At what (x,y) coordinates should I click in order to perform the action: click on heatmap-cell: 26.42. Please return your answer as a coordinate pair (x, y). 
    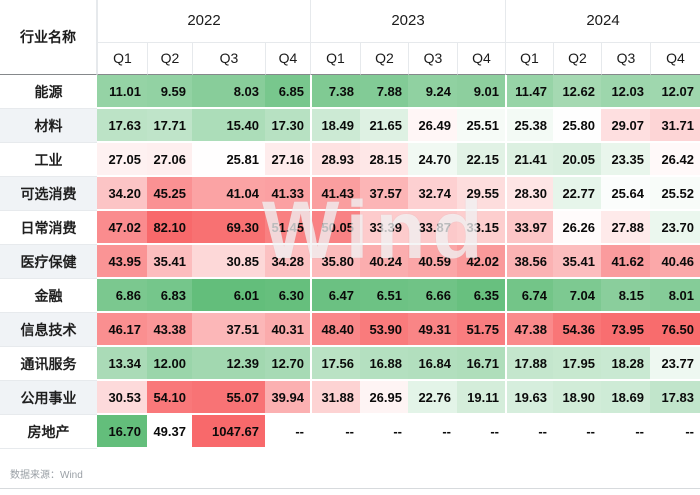
    Looking at the image, I should click on (675, 160).